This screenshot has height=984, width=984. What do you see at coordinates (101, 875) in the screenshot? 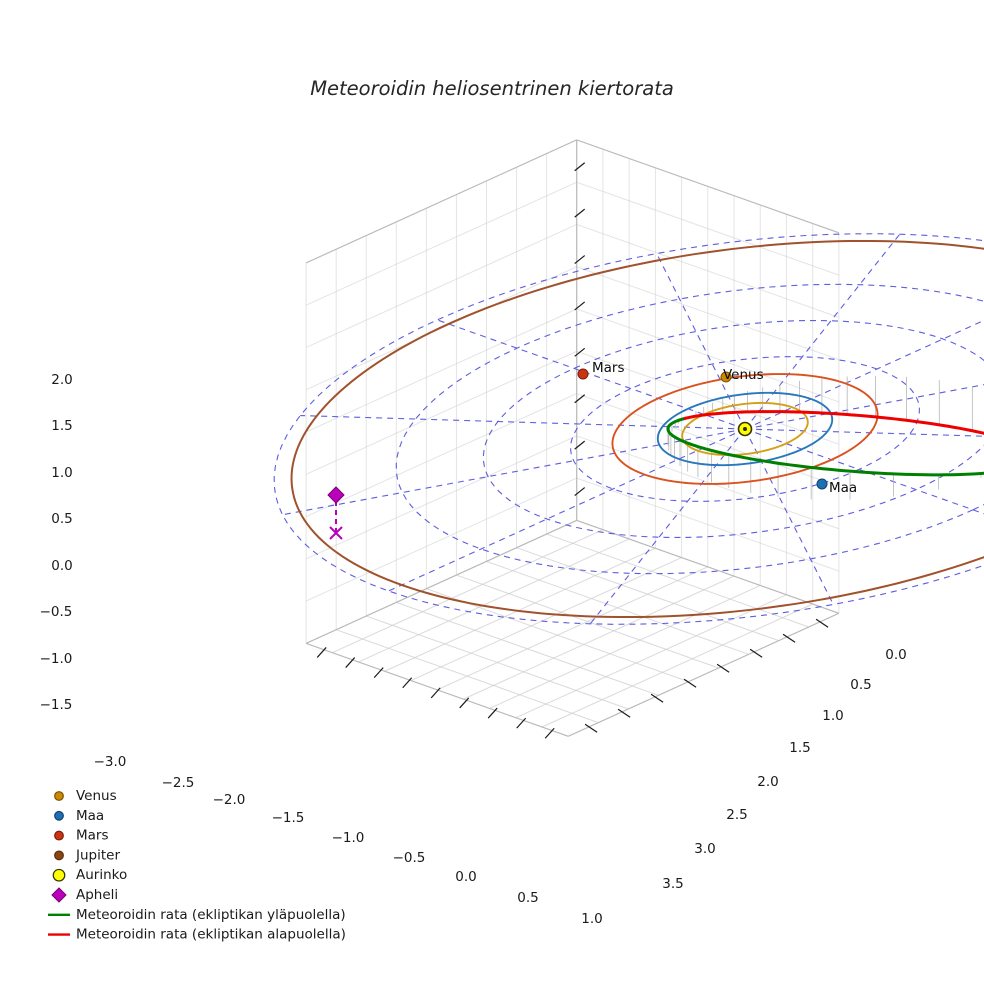
I see `legend-item-label-4: Aurinko` at bounding box center [101, 875].